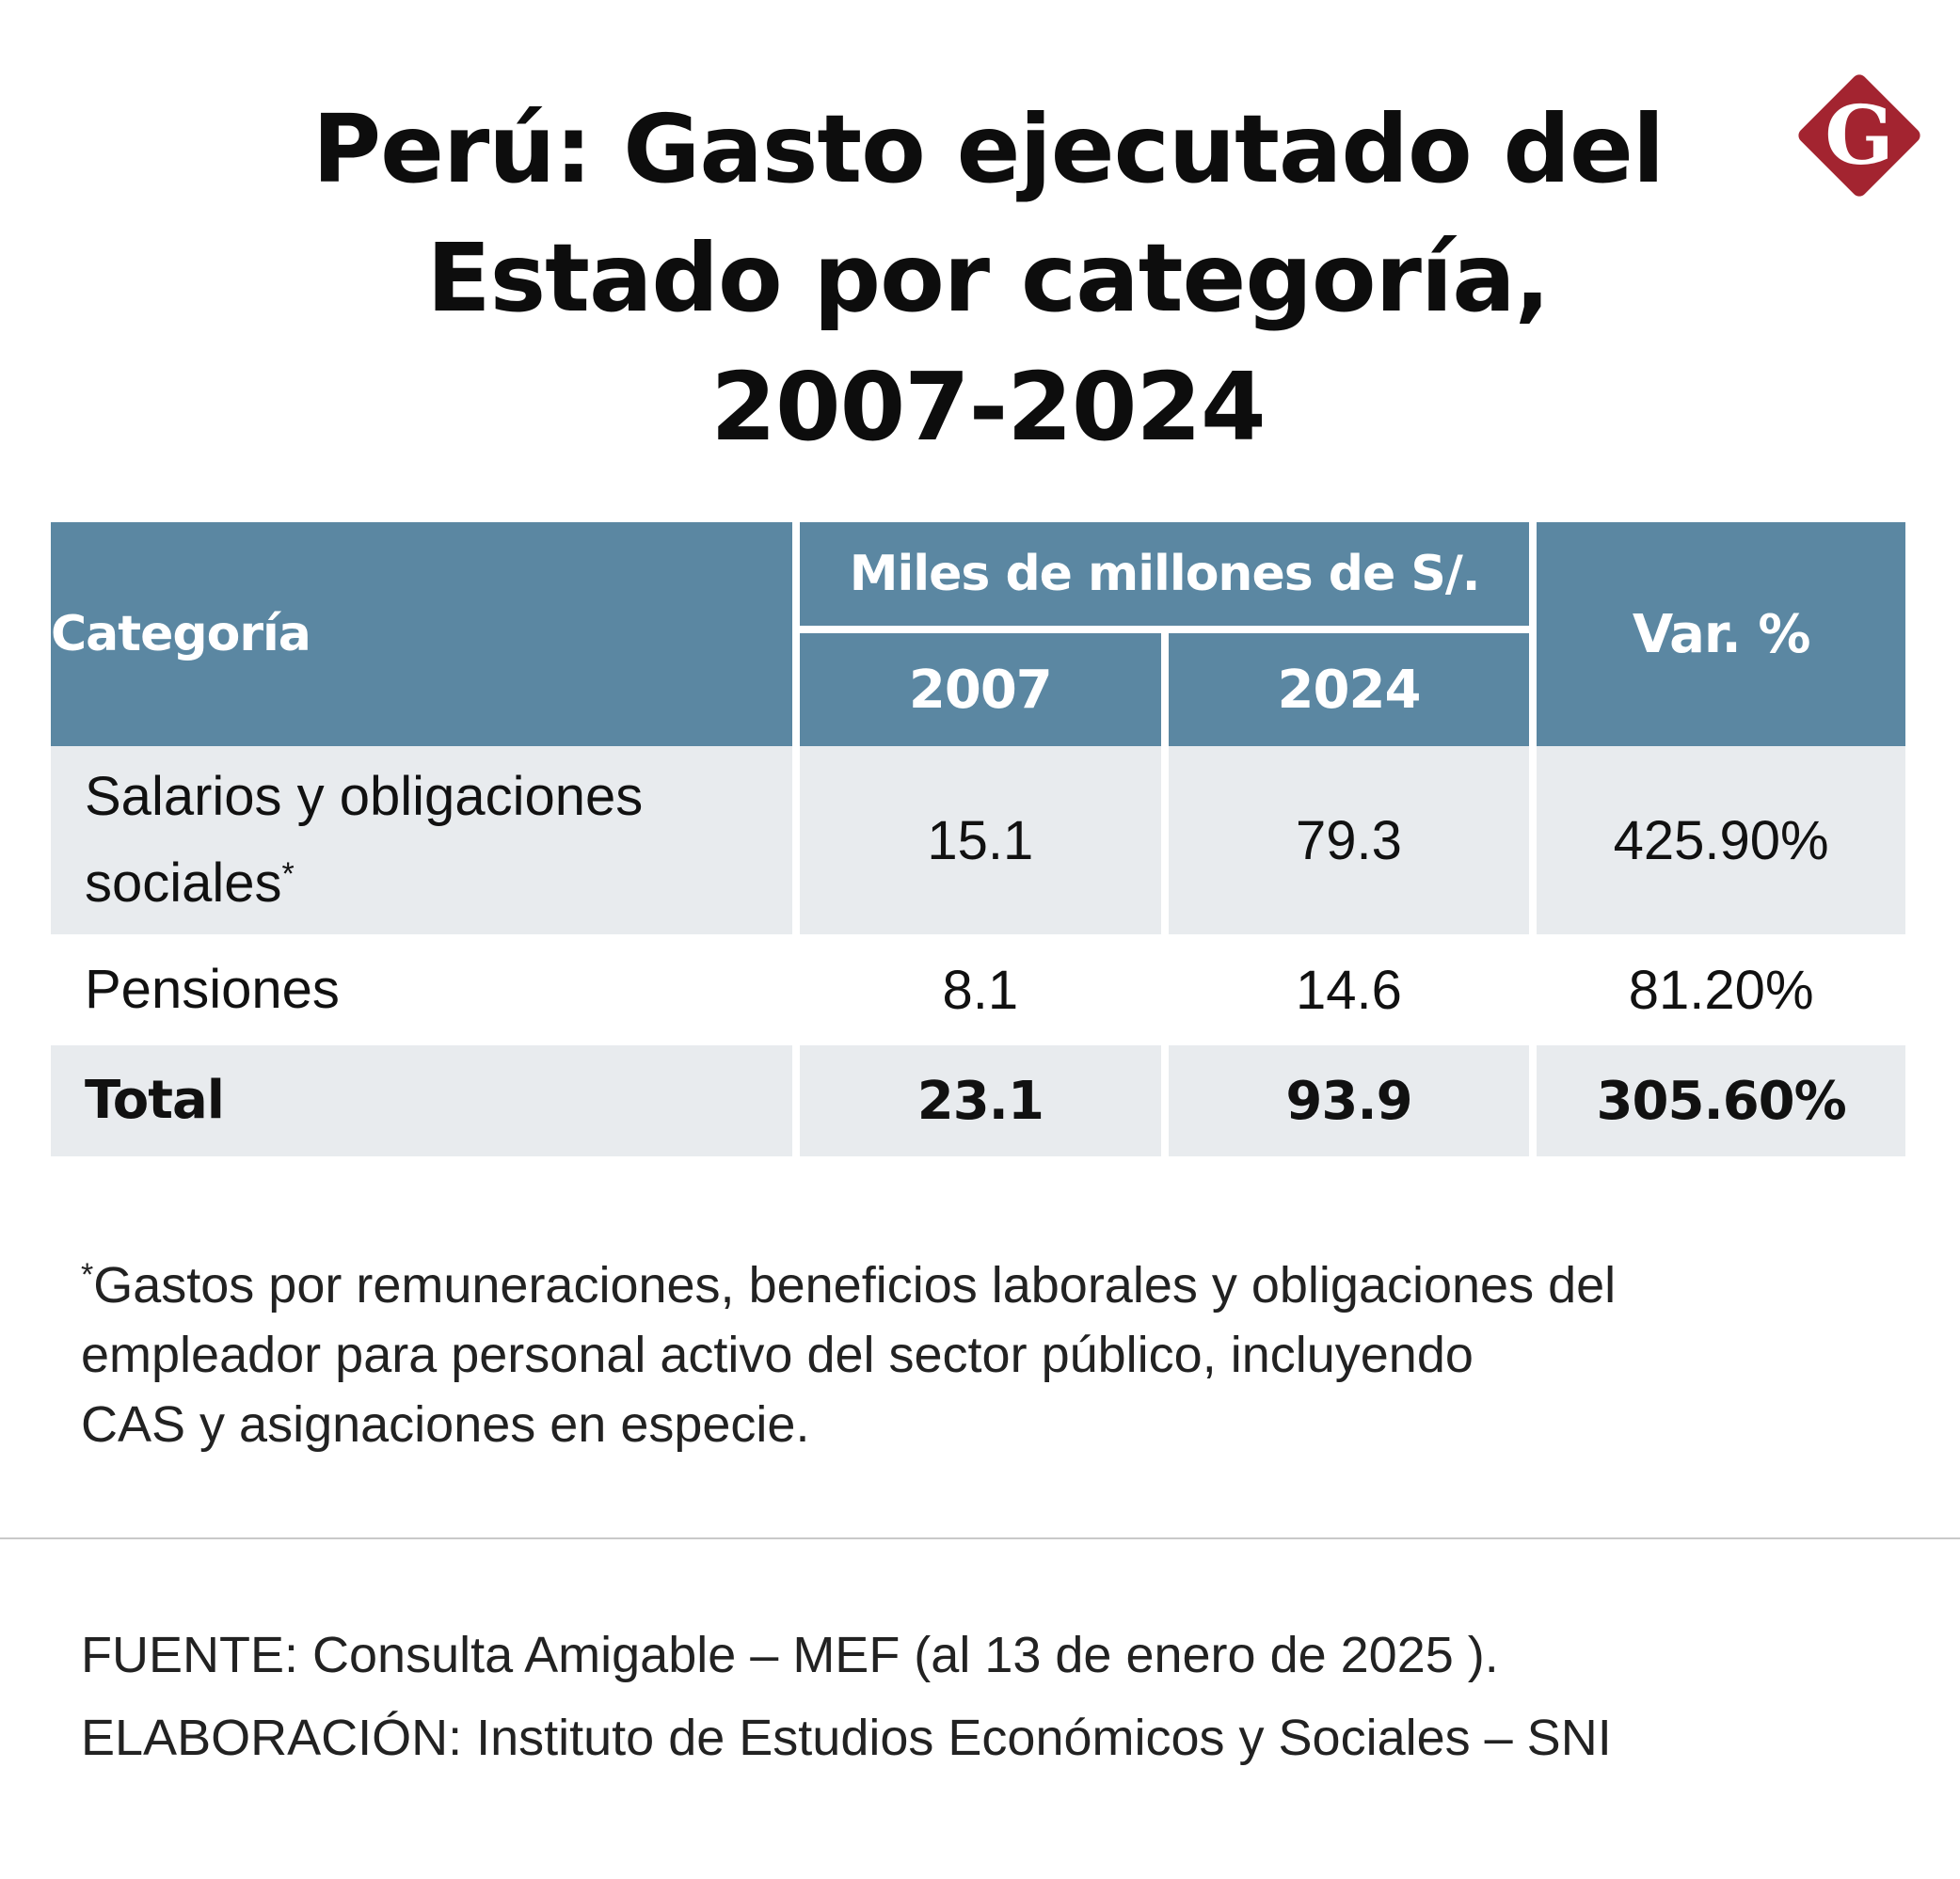 The height and width of the screenshot is (1879, 1960). I want to click on diamond-g-logo-icon: G, so click(1859, 136).